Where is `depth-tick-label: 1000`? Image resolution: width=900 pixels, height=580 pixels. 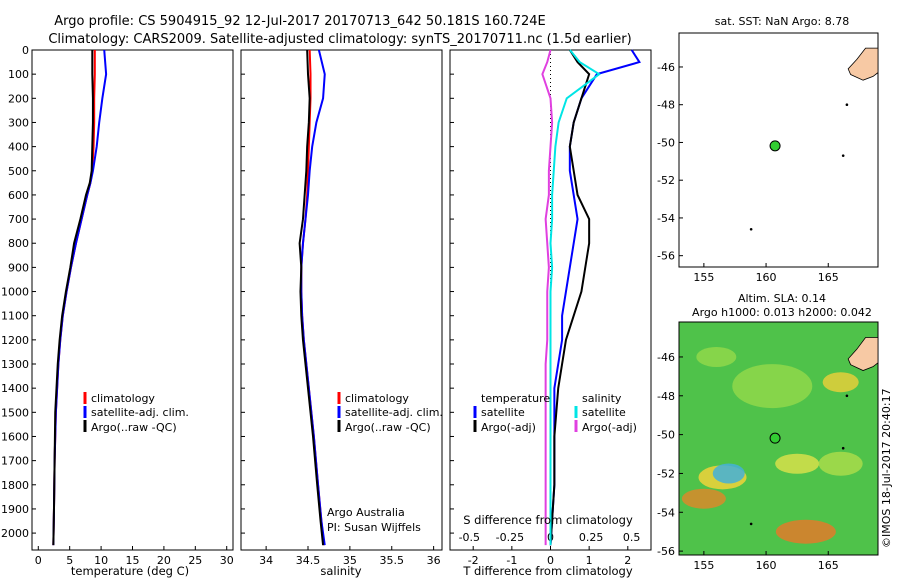 depth-tick-label: 1000 is located at coordinates (15, 292).